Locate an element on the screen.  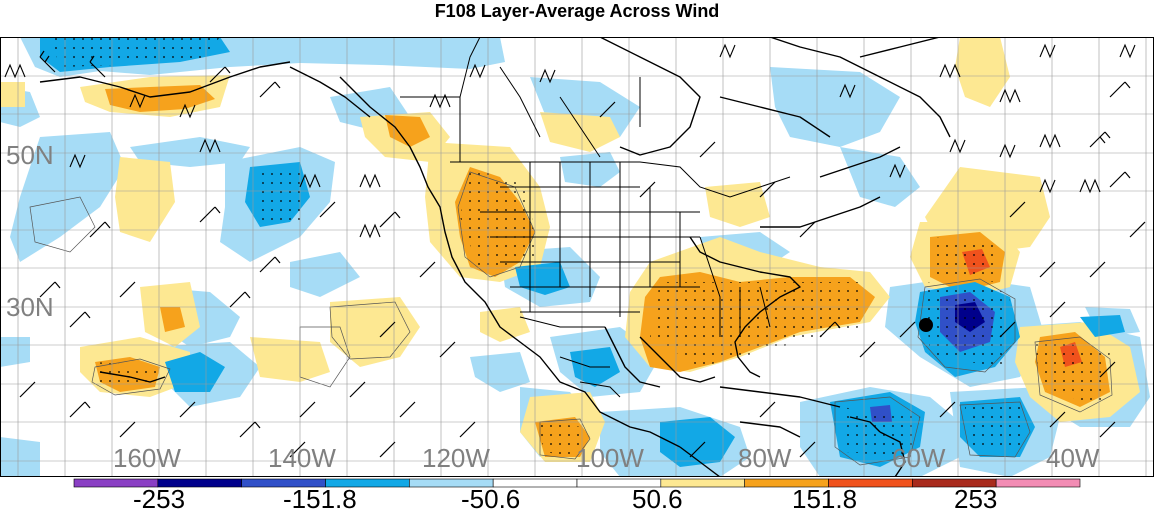
colorbar-label-neg-253: -253 is located at coordinates (159, 499).